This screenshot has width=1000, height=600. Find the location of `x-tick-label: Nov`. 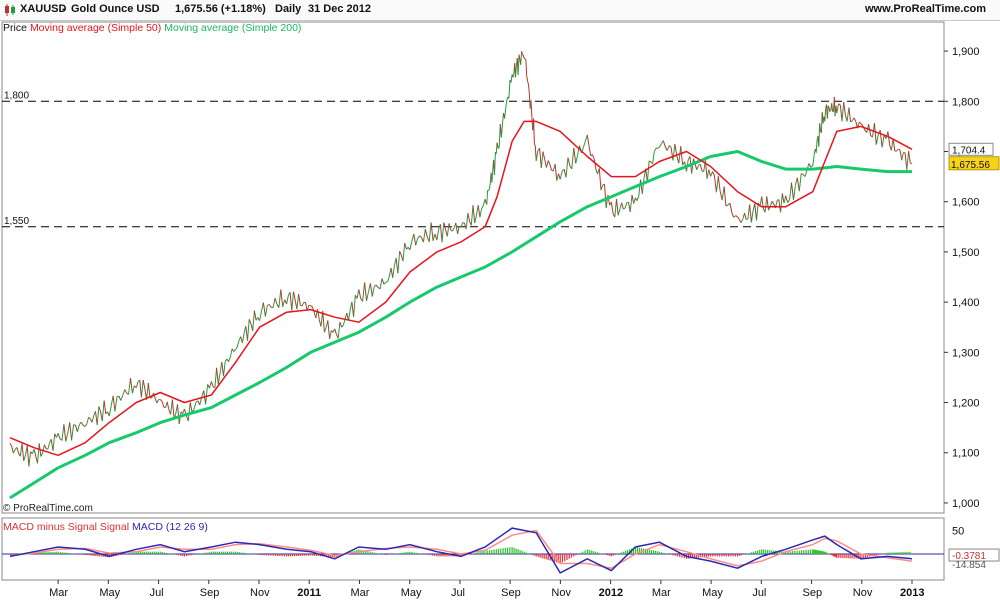

x-tick-label: Nov is located at coordinates (260, 593).